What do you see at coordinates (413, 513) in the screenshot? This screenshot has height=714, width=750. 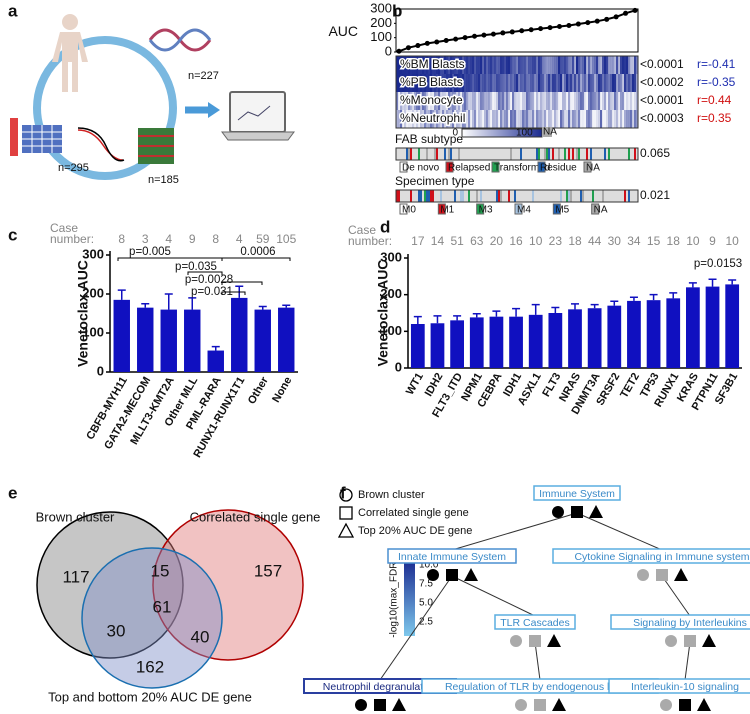 I see `legend-label: Correlated single gene` at bounding box center [413, 513].